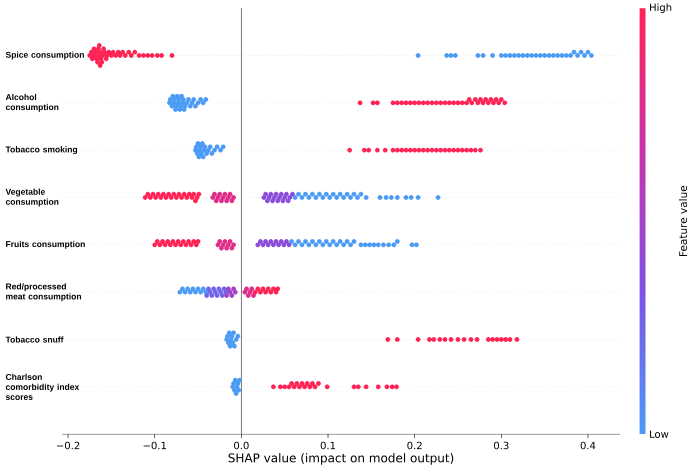 Image resolution: width=700 pixels, height=471 pixels. What do you see at coordinates (241, 446) in the screenshot?
I see `x-tick-label: 0.0` at bounding box center [241, 446].